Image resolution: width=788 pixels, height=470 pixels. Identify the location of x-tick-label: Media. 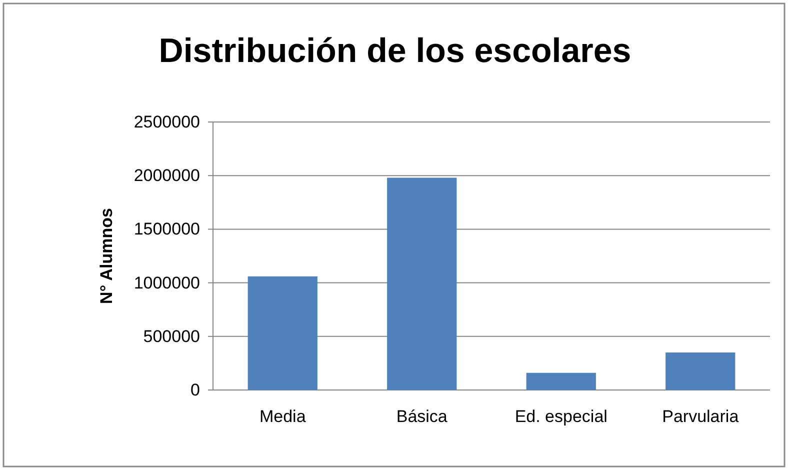
(282, 416).